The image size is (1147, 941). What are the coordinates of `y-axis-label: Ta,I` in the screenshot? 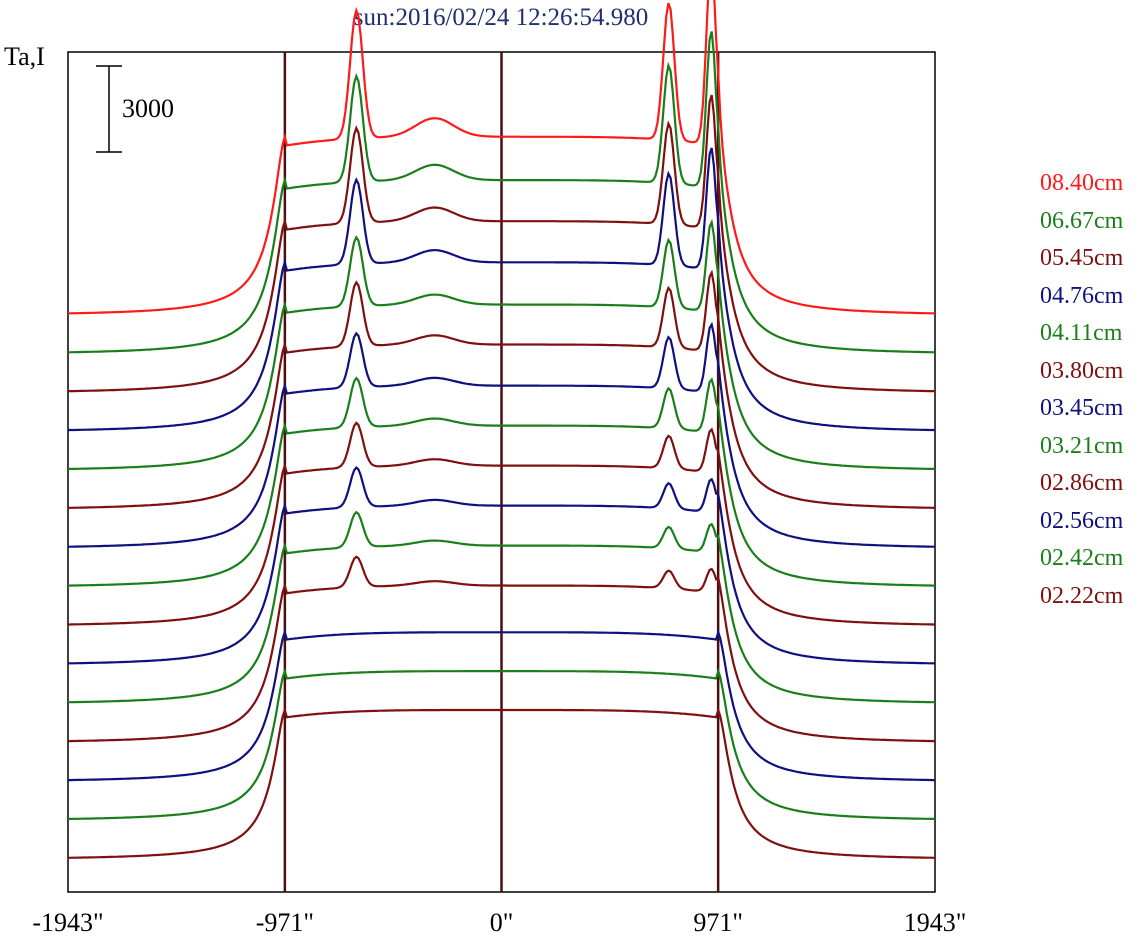 It's located at (24, 56).